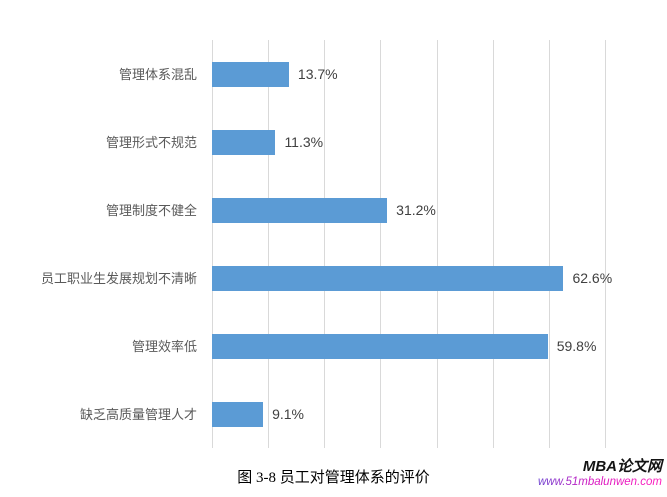 Image resolution: width=667 pixels, height=497 pixels. Describe the element at coordinates (157, 74) in the screenshot. I see `category-label-1: 管理体系混乱` at that location.